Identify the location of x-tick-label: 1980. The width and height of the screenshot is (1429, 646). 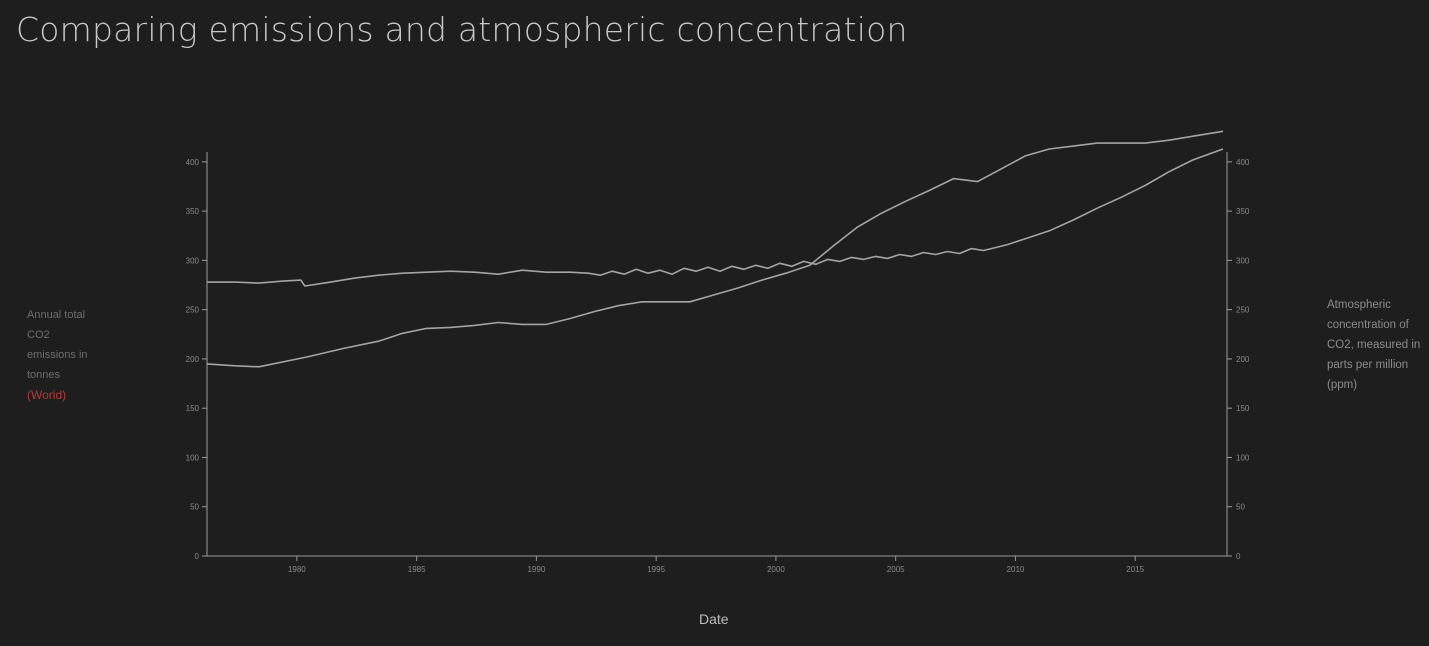
(297, 569).